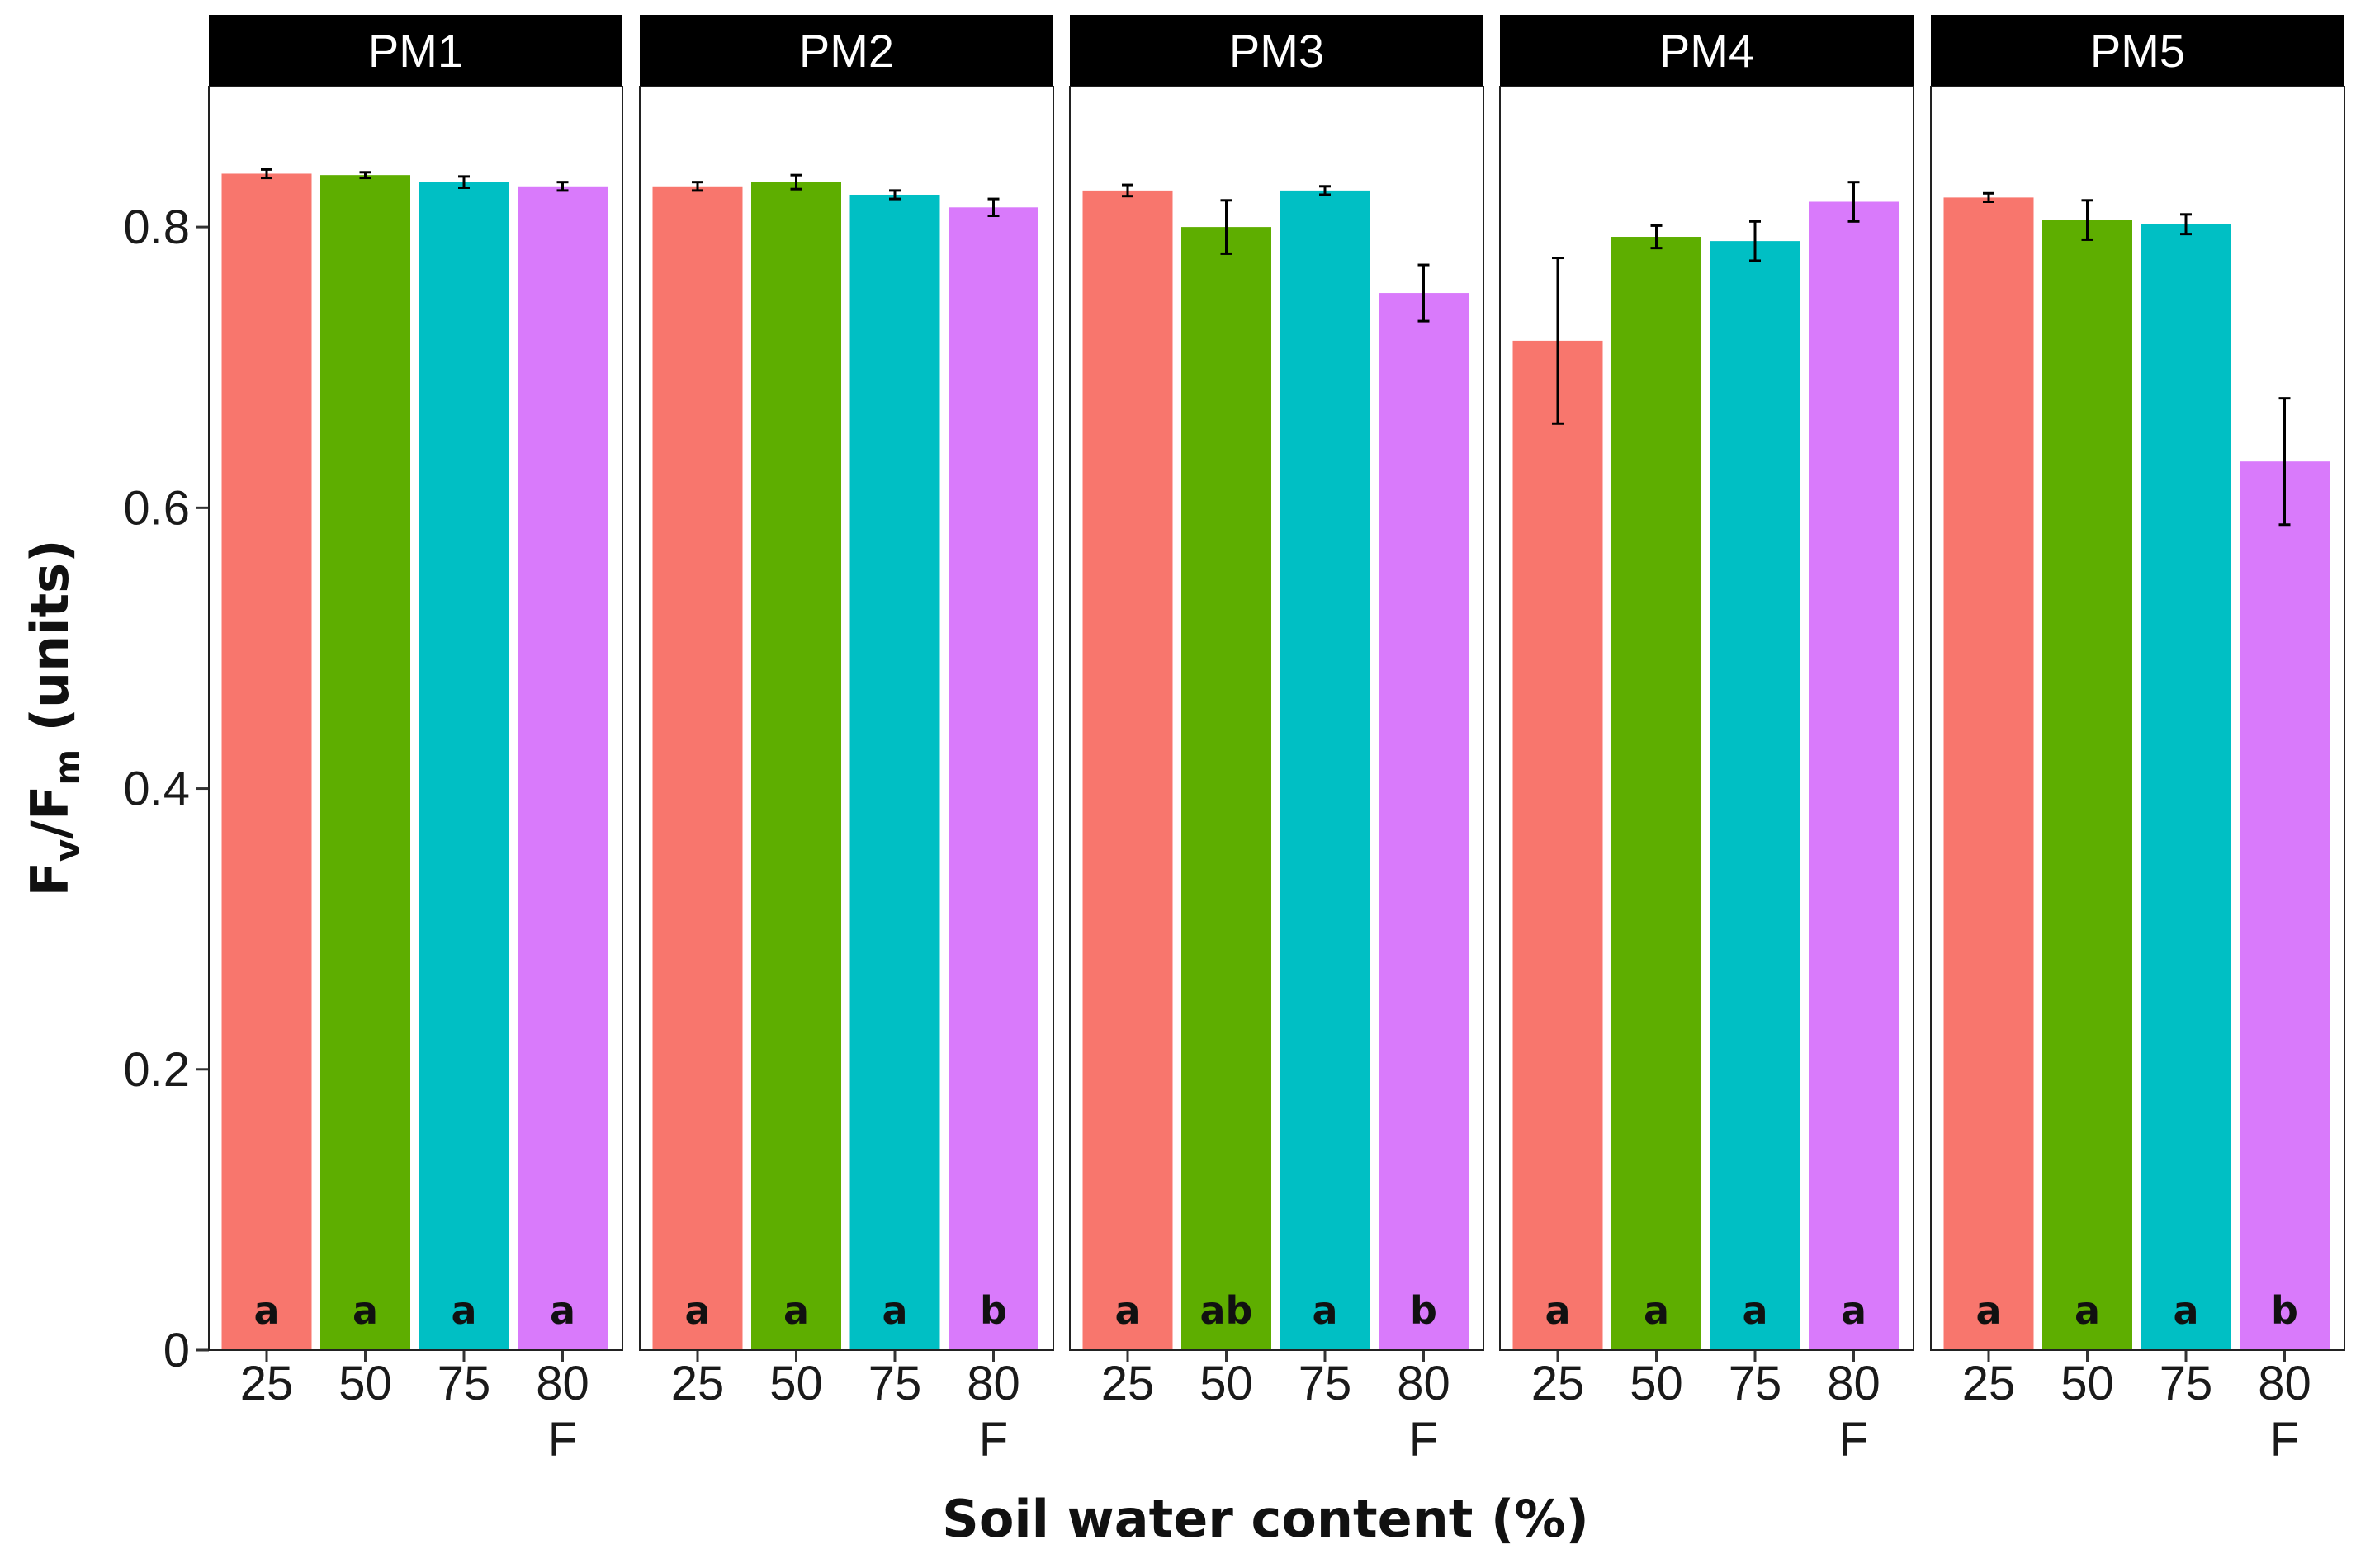 The image size is (2356, 1568). I want to click on panel-title: PM4, so click(1706, 51).